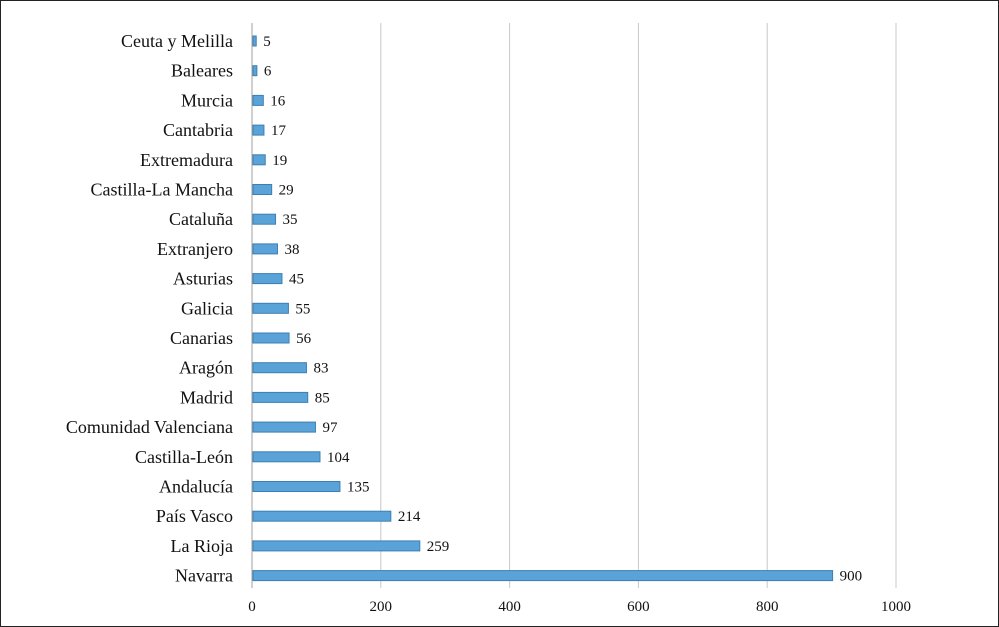 This screenshot has width=999, height=627. Describe the element at coordinates (358, 488) in the screenshot. I see `data-label-15: 135` at that location.